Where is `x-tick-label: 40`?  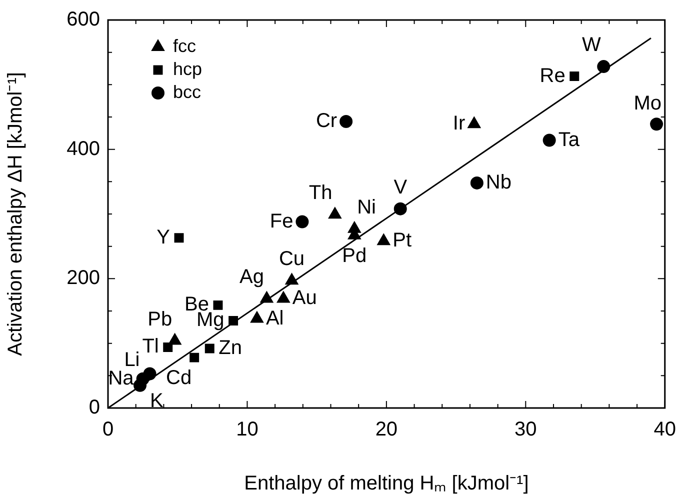
x-tick-label: 40 is located at coordinates (665, 429).